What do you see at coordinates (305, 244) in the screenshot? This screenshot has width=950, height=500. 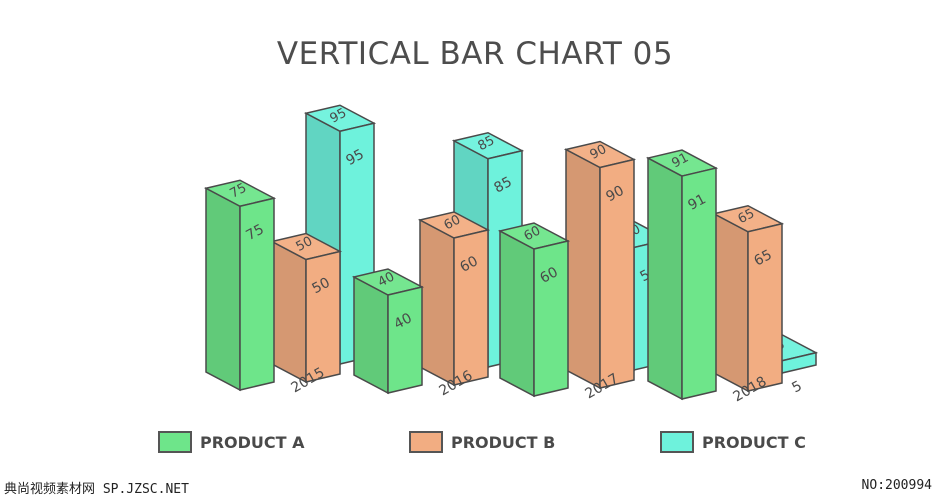 I see `data-label-top: 50` at bounding box center [305, 244].